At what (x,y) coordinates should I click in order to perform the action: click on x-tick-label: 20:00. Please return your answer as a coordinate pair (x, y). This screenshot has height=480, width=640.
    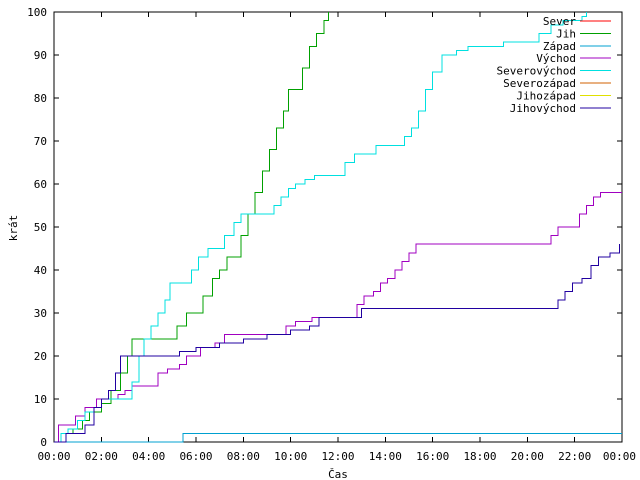
    Looking at the image, I should click on (527, 456).